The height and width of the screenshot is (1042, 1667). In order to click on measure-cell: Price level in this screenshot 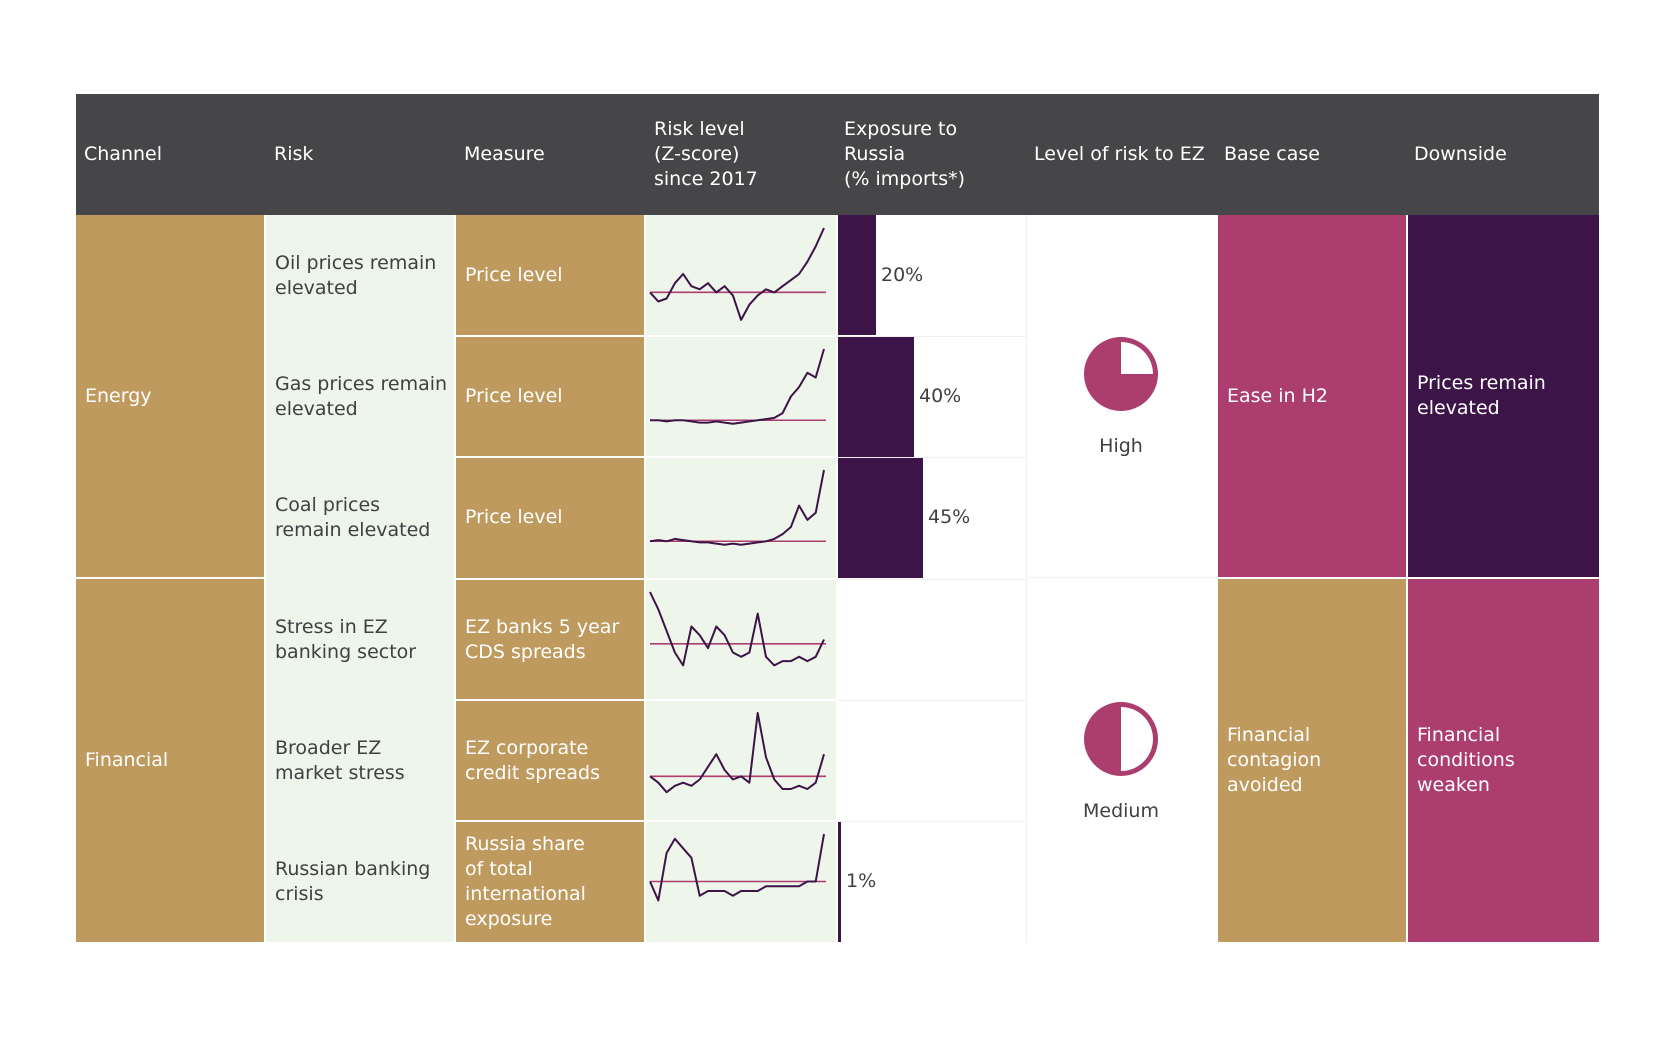, I will do `click(551, 275)`.